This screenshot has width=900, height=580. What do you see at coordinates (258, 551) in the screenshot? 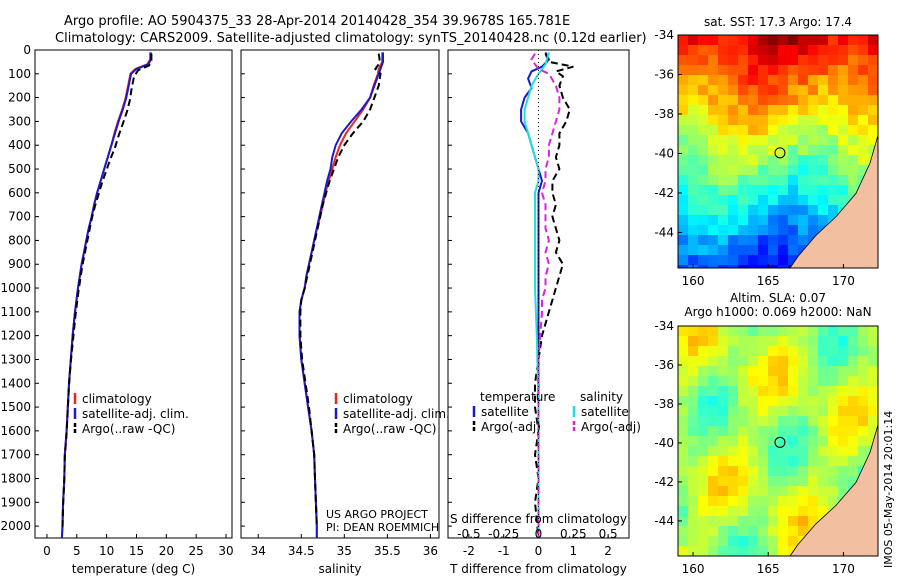
I see `x-tick-label: 34` at bounding box center [258, 551].